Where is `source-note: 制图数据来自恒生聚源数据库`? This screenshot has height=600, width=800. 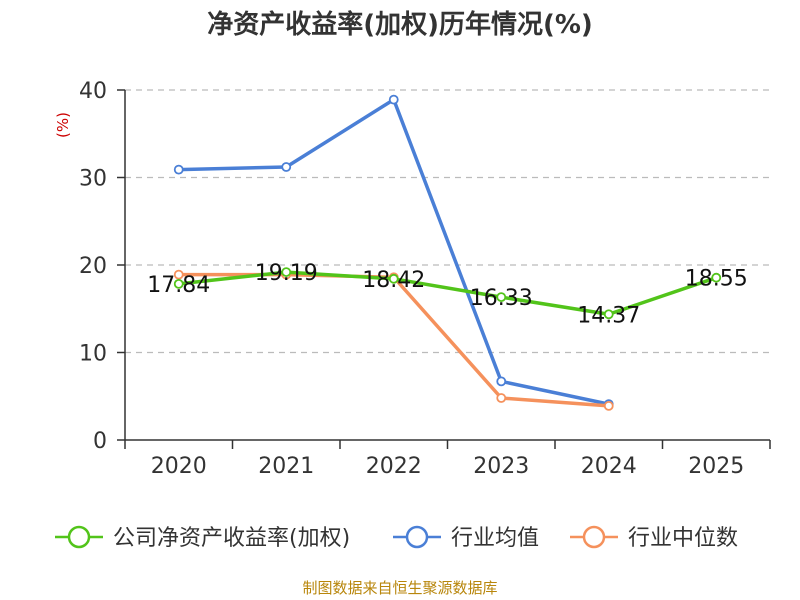
source-note: 制图数据来自恒生聚源数据库 is located at coordinates (399, 588).